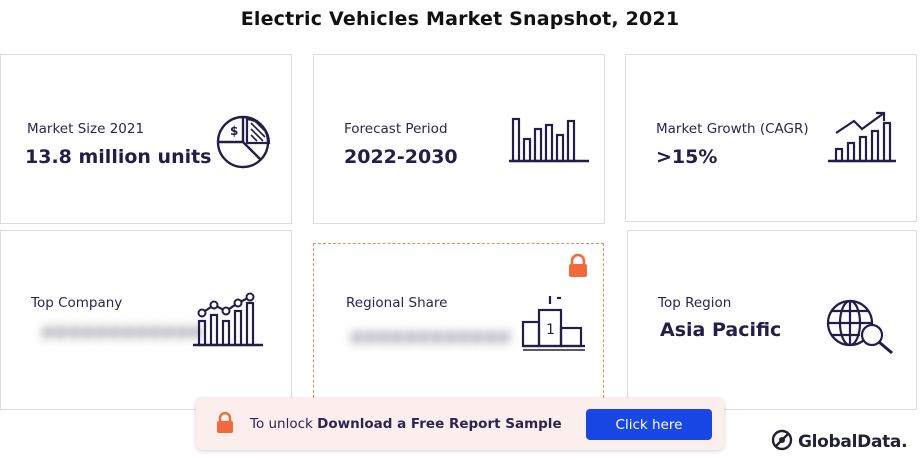 The image size is (920, 457). I want to click on card-regional-share: Regional Share ############ 1, so click(458, 323).